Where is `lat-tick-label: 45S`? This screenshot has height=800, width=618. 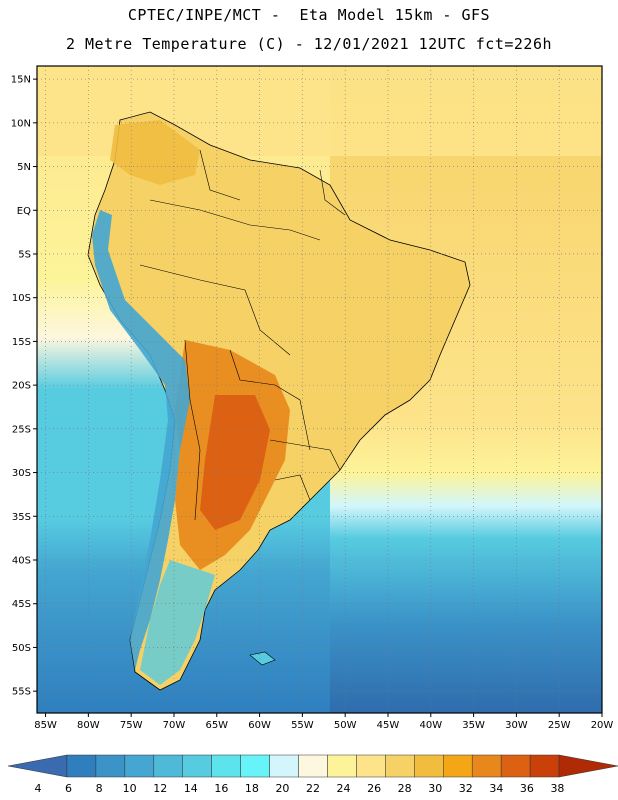 lat-tick-label: 45S is located at coordinates (21, 604).